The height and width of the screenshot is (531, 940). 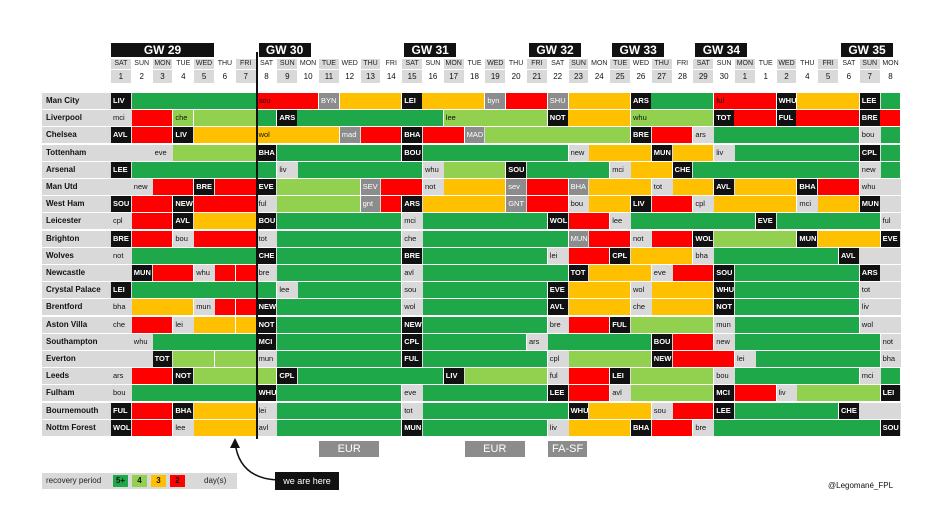 What do you see at coordinates (495, 76) in the screenshot?
I see `date-label: 19` at bounding box center [495, 76].